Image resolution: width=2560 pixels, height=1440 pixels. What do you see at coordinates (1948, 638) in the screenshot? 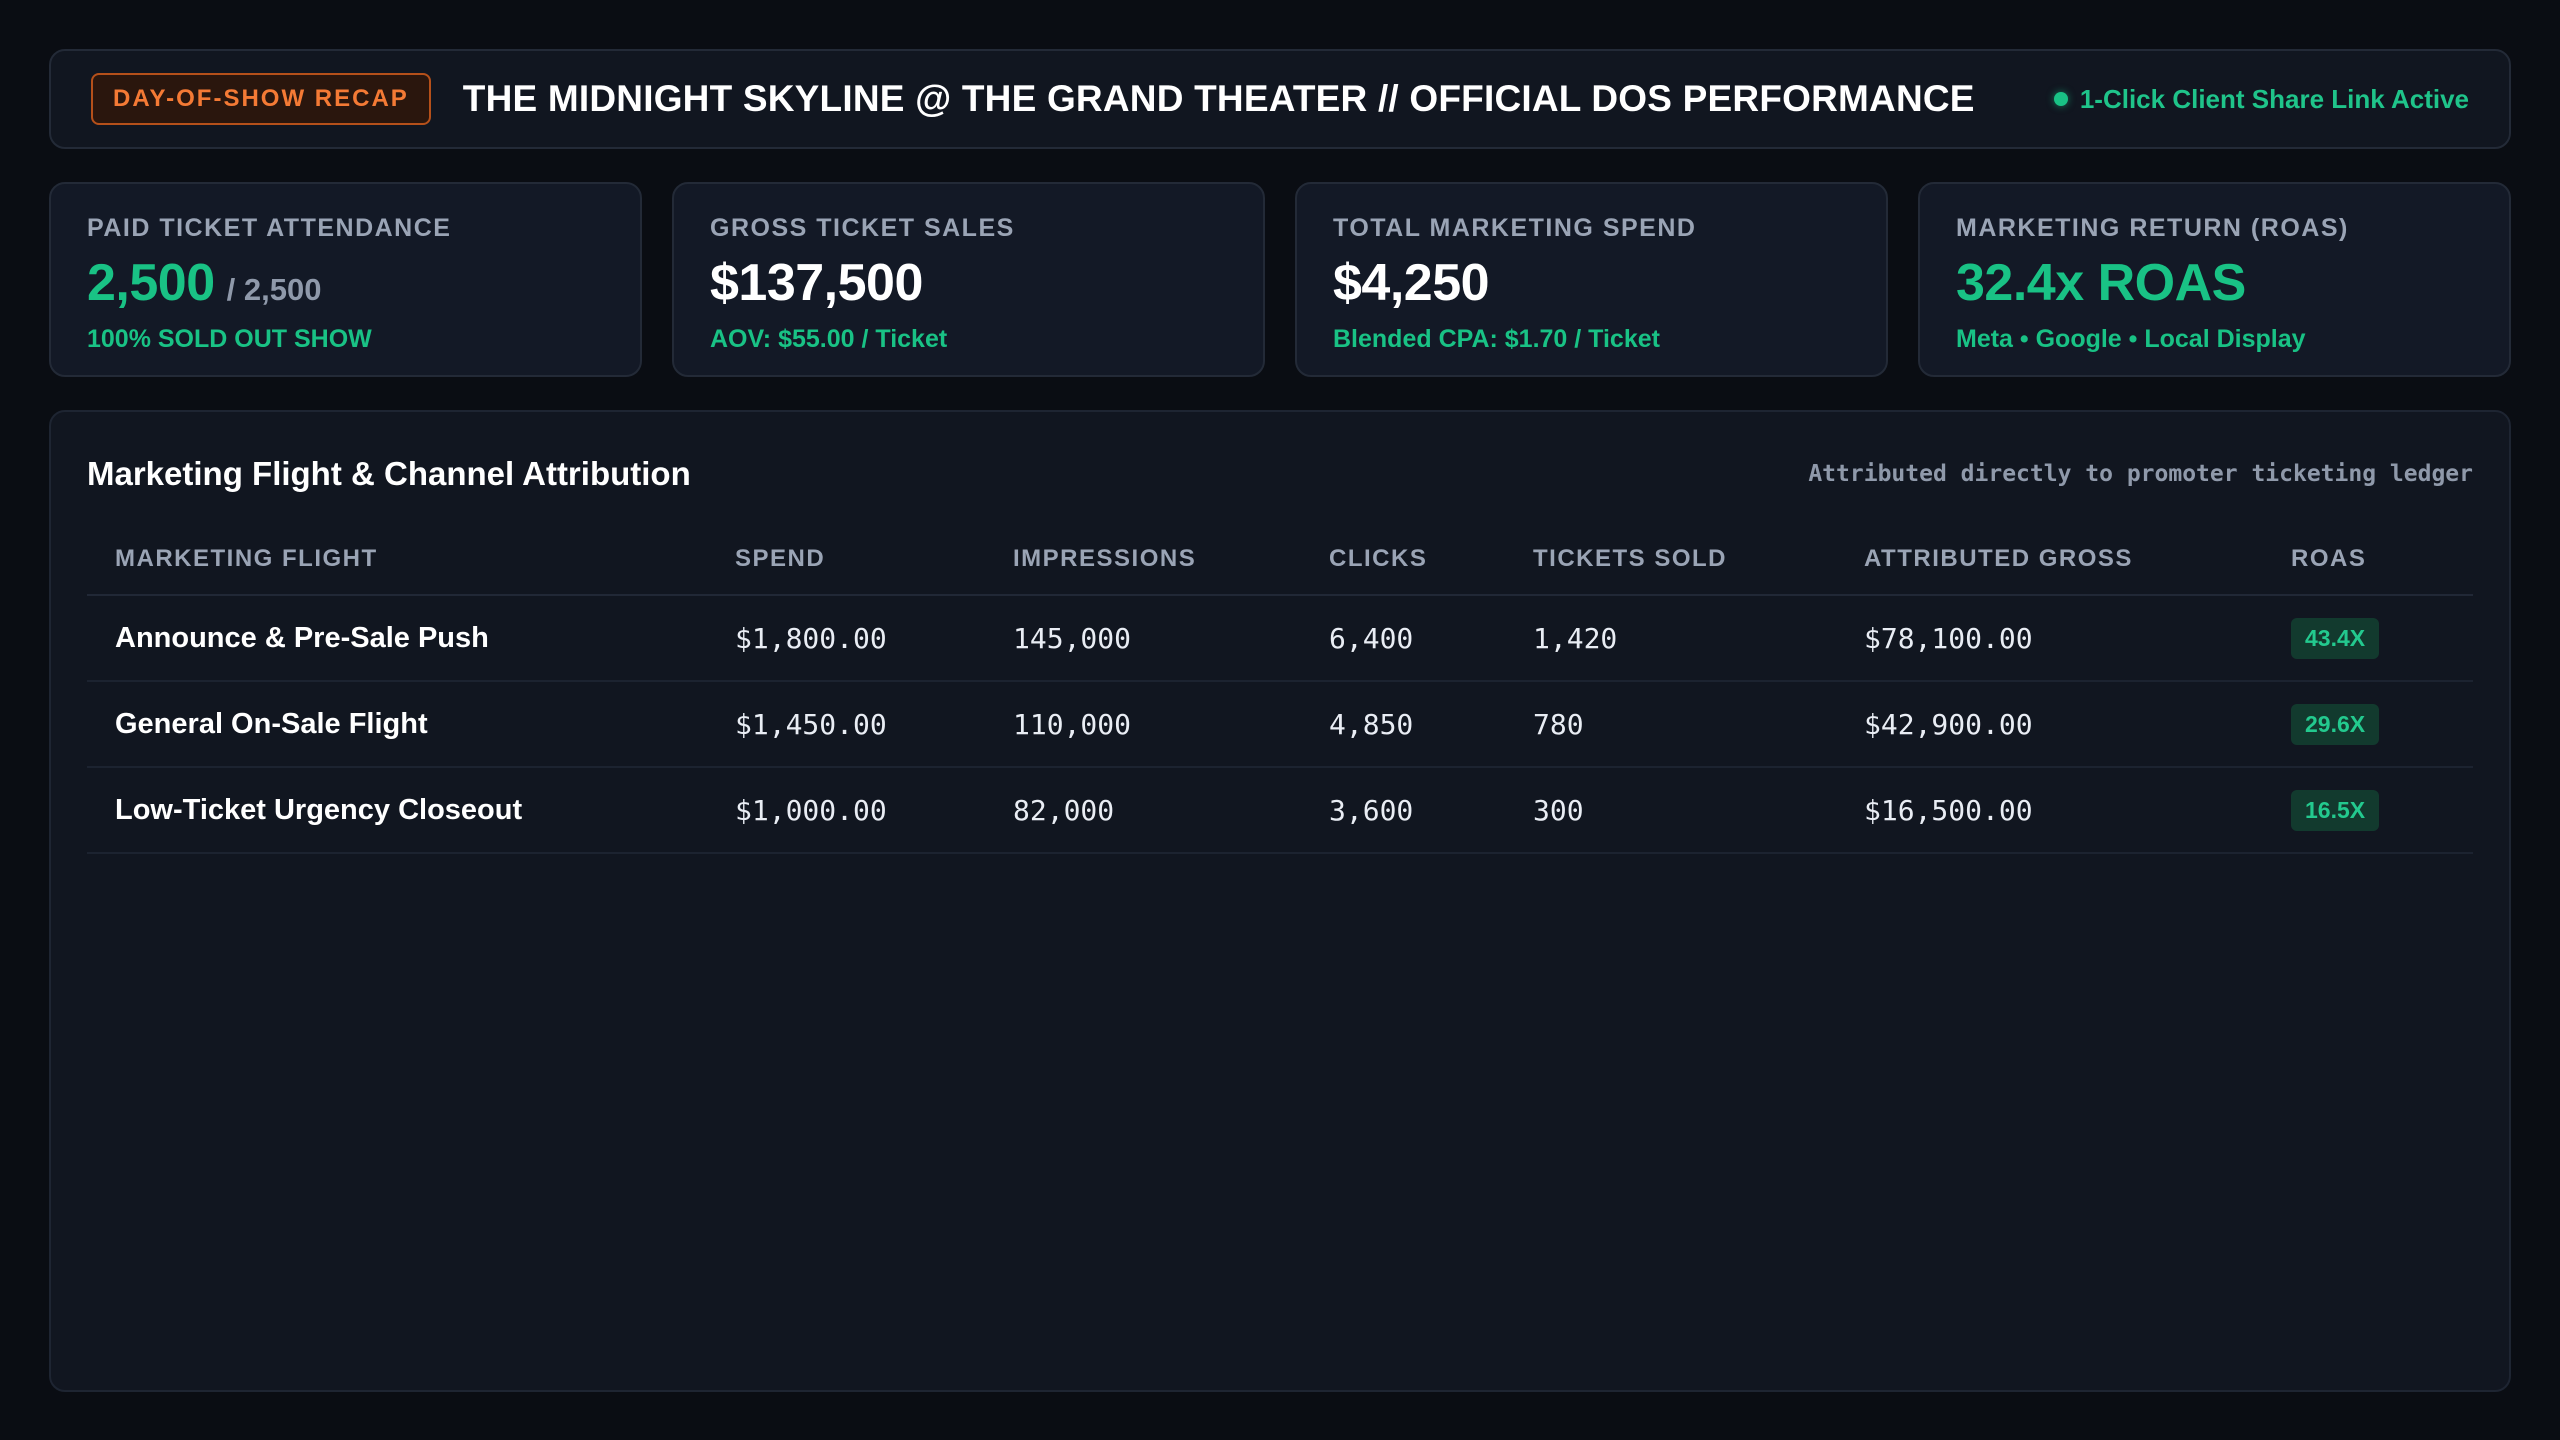
I see `gross-cell: $78,100.00` at bounding box center [1948, 638].